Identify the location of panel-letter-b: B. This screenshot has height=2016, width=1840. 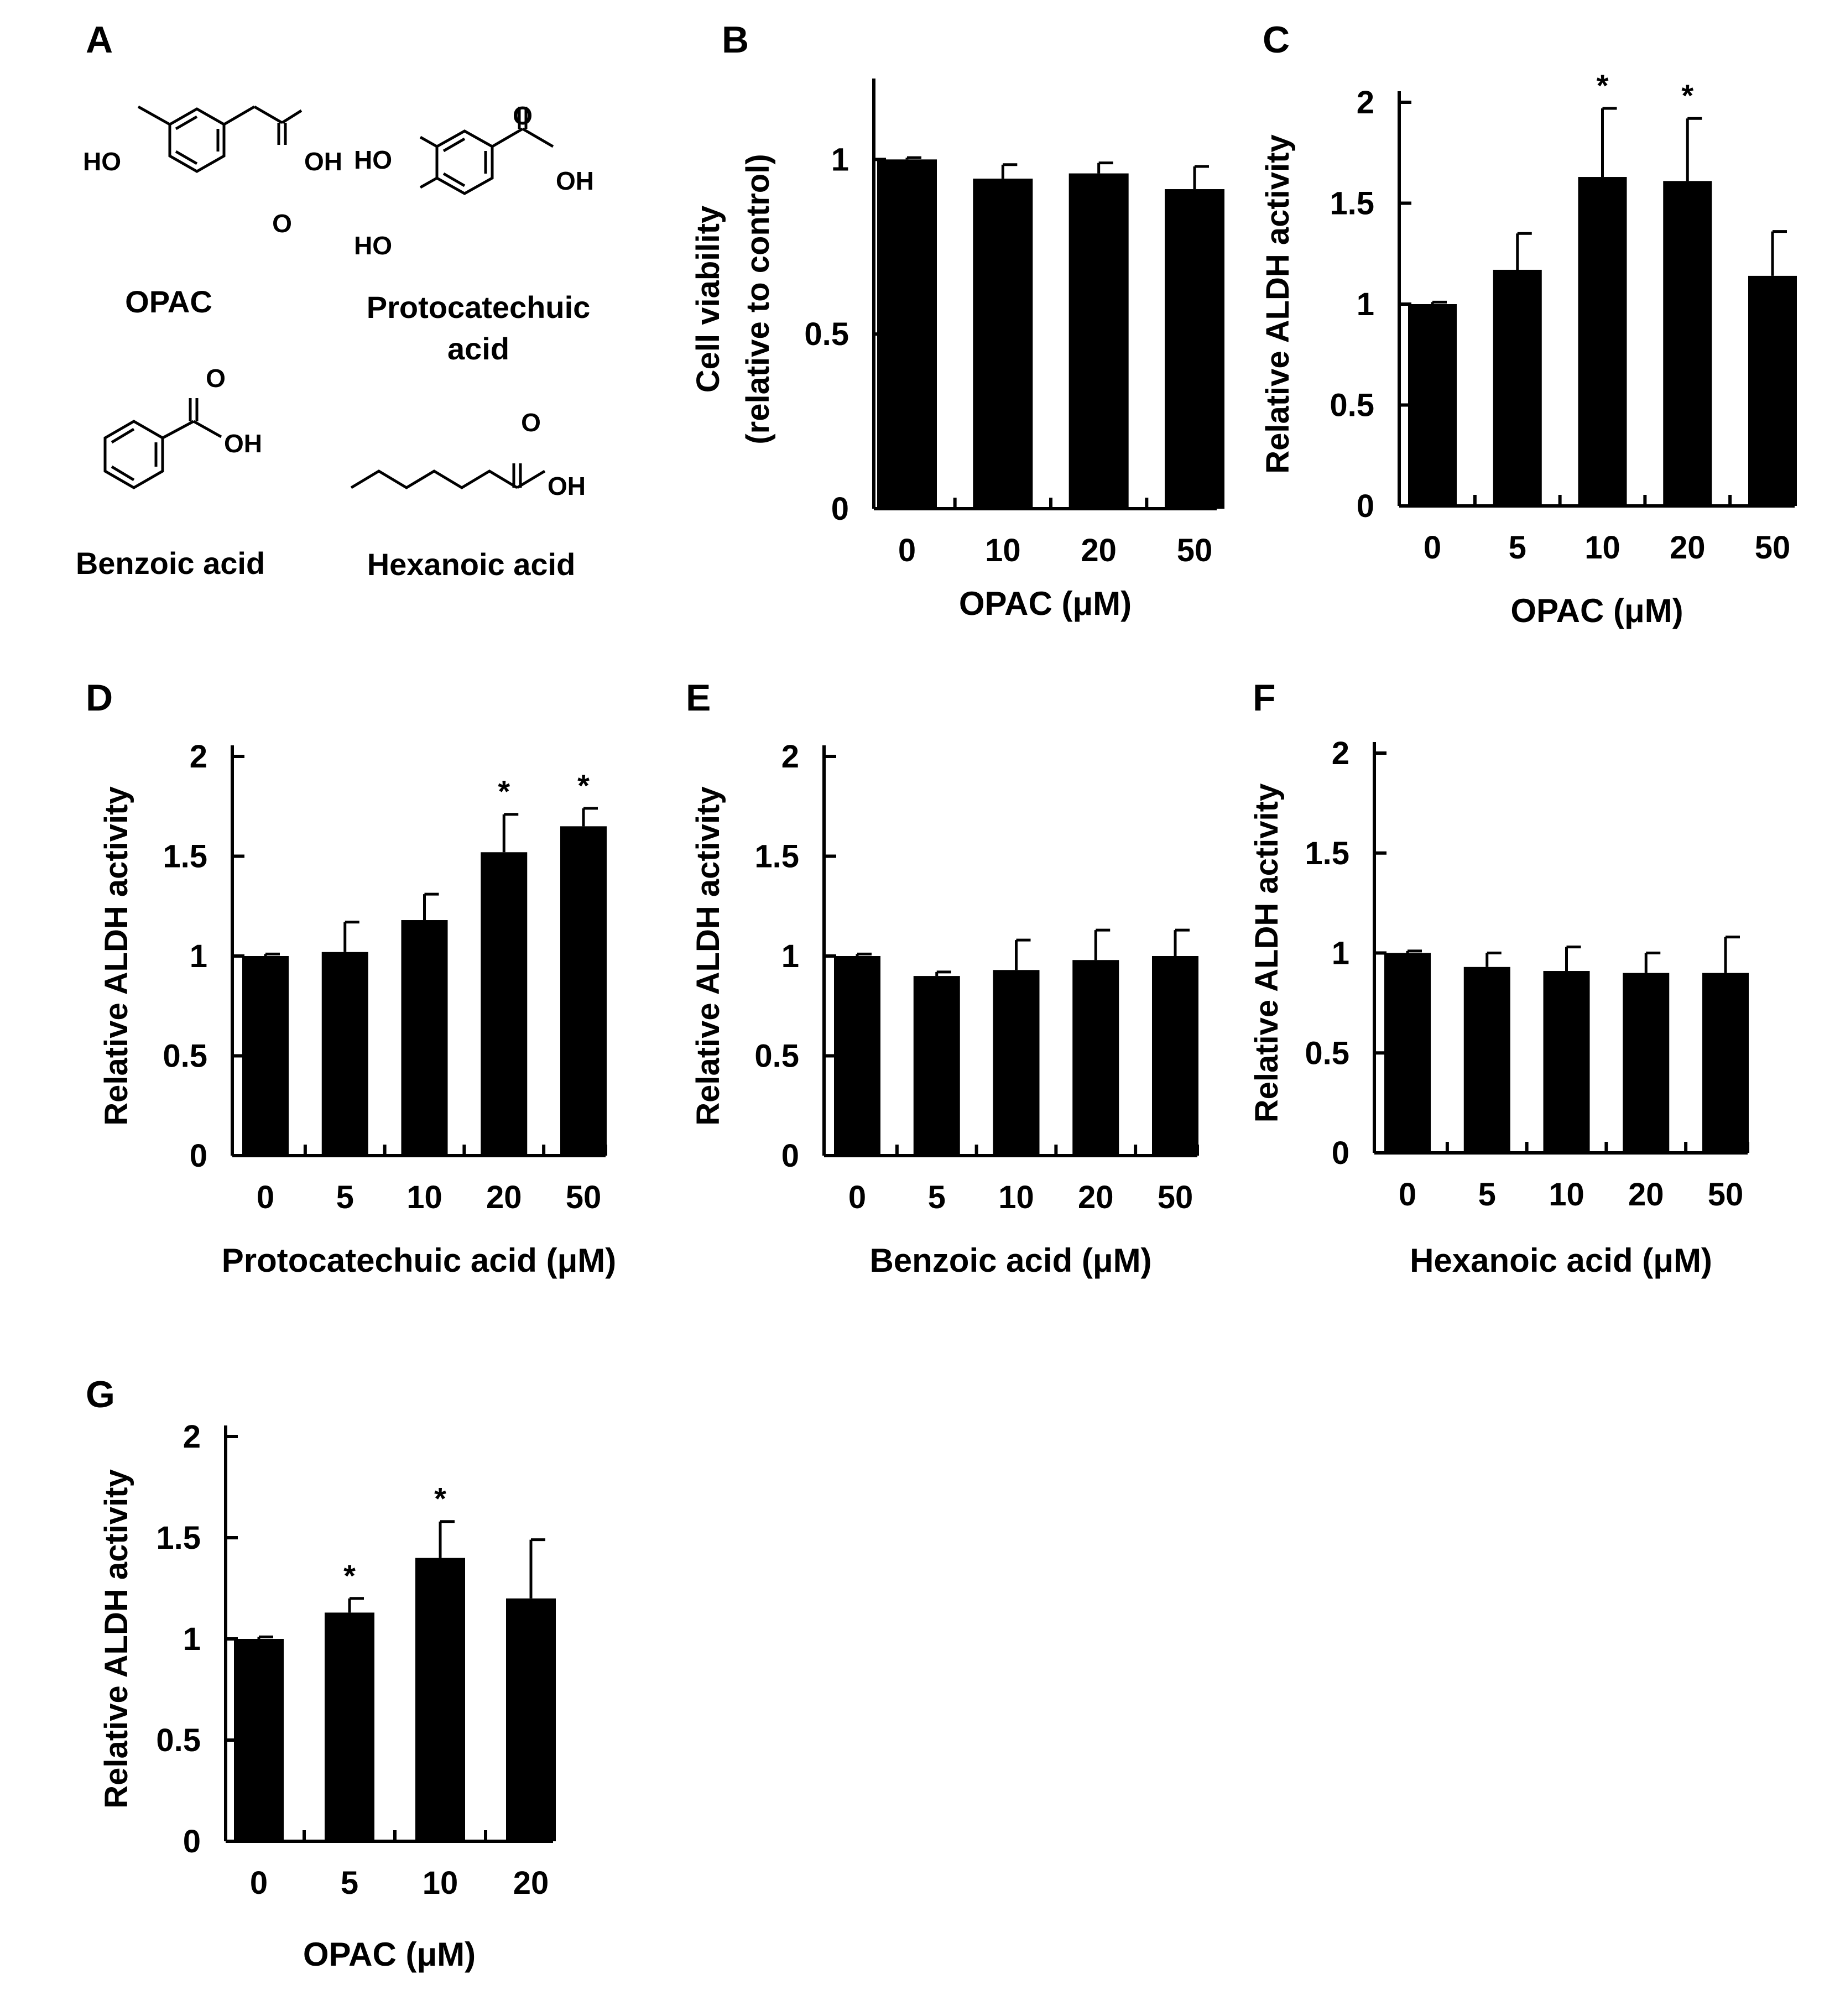
(735, 40).